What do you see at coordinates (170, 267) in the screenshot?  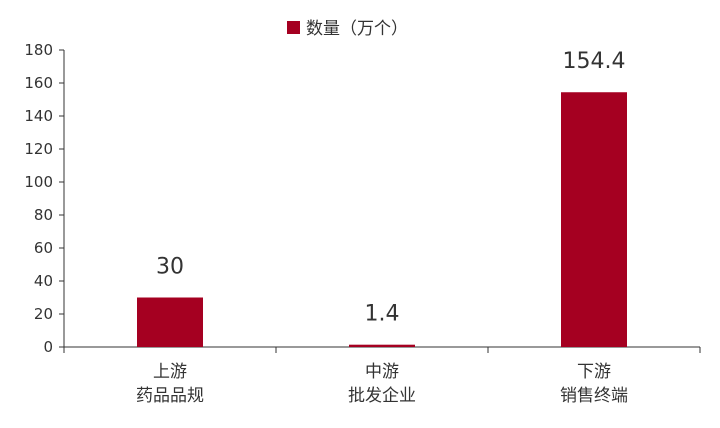 I see `data-label: 30` at bounding box center [170, 267].